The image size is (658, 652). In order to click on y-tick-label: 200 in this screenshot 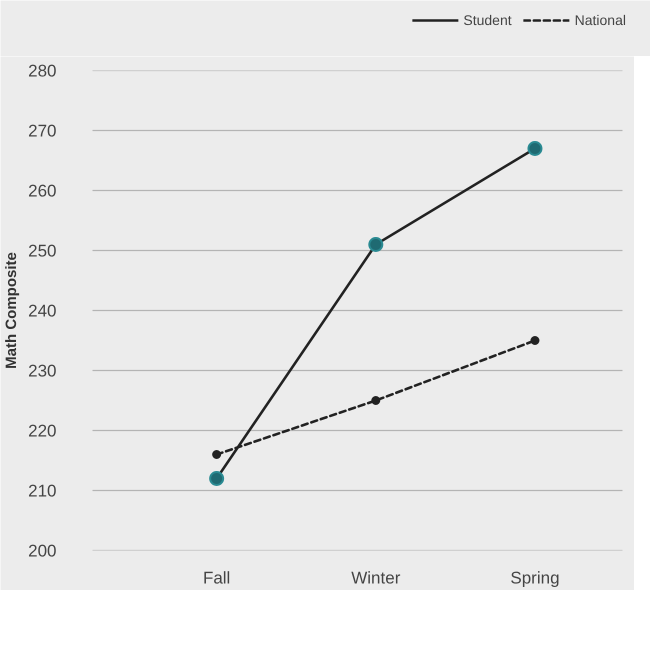, I will do `click(42, 551)`.